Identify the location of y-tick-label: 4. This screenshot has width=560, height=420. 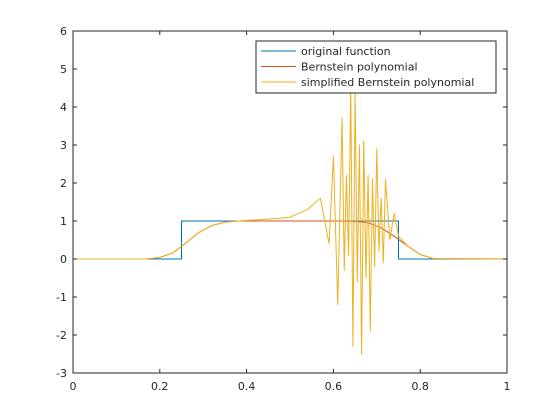
(63, 107).